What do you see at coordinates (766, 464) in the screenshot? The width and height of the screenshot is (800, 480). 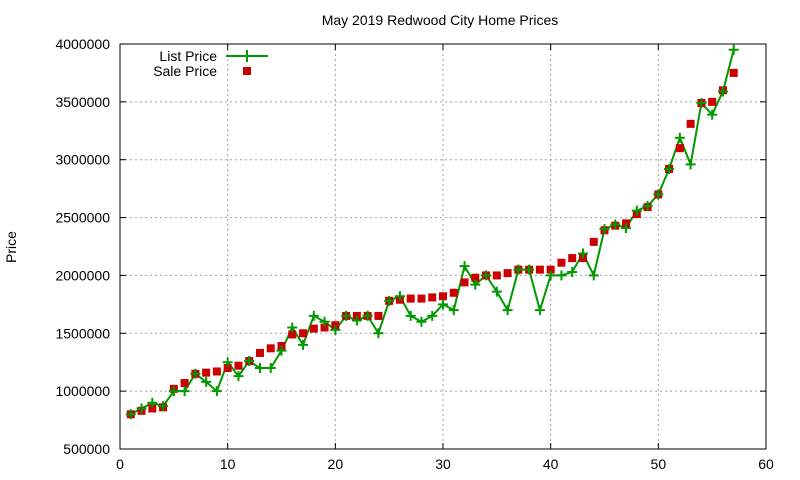 I see `x-tick-label: 60` at bounding box center [766, 464].